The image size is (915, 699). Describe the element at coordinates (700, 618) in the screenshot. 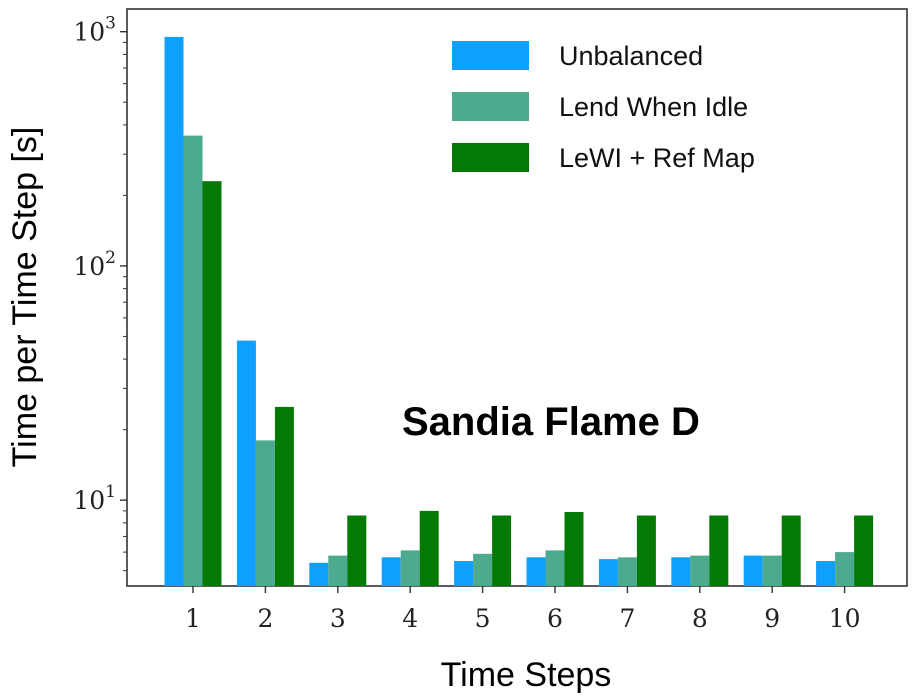

I see `x-tick-label: 8` at that location.